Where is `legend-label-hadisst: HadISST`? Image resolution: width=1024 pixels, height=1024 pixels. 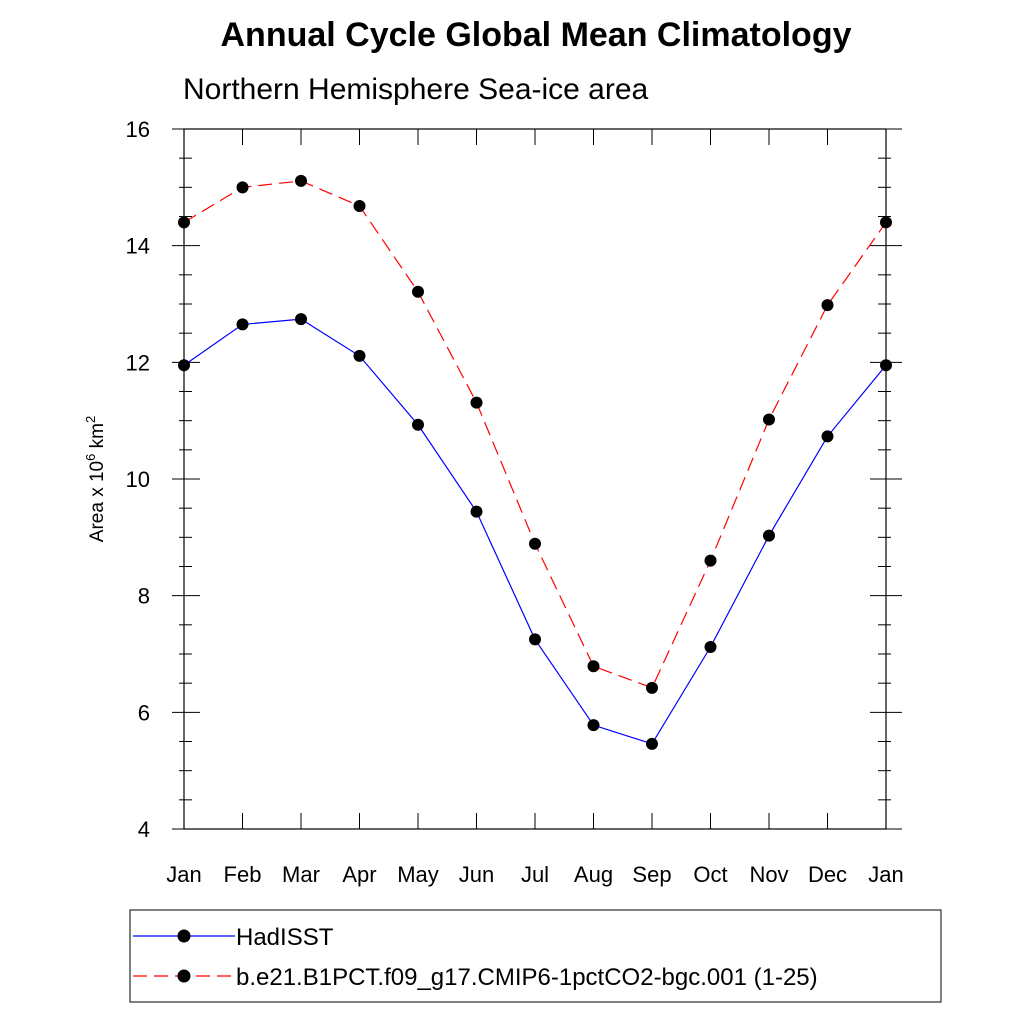
legend-label-hadisst: HadISST is located at coordinates (285, 937).